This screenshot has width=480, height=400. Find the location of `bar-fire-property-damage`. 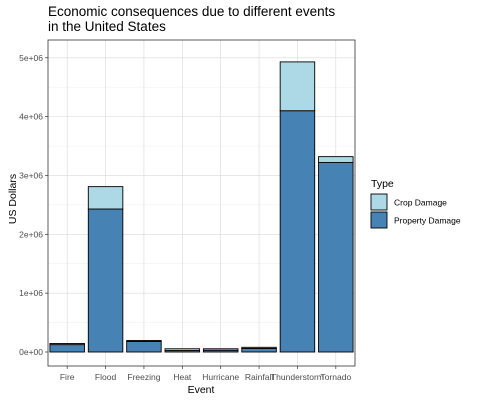

bar-fire-property-damage is located at coordinates (67, 348).